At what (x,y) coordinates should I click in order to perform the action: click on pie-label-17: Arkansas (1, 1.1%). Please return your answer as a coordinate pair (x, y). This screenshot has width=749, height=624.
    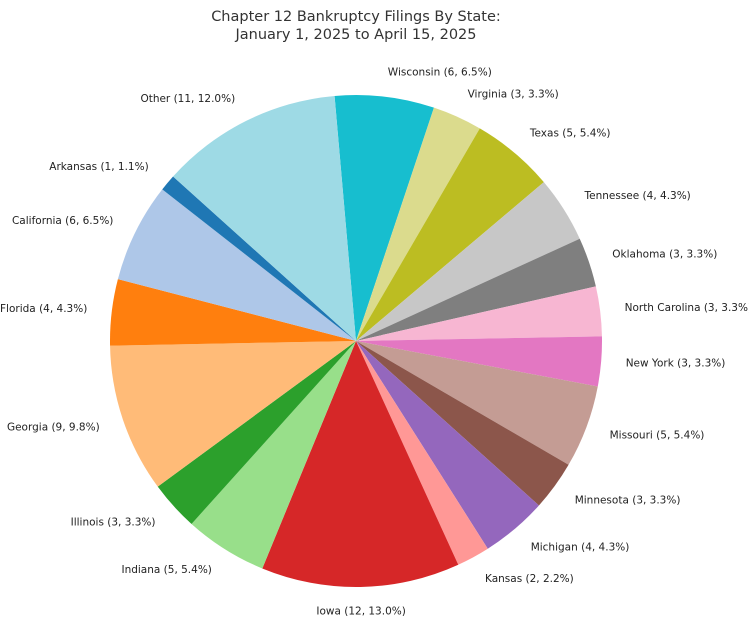
    Looking at the image, I should click on (98, 167).